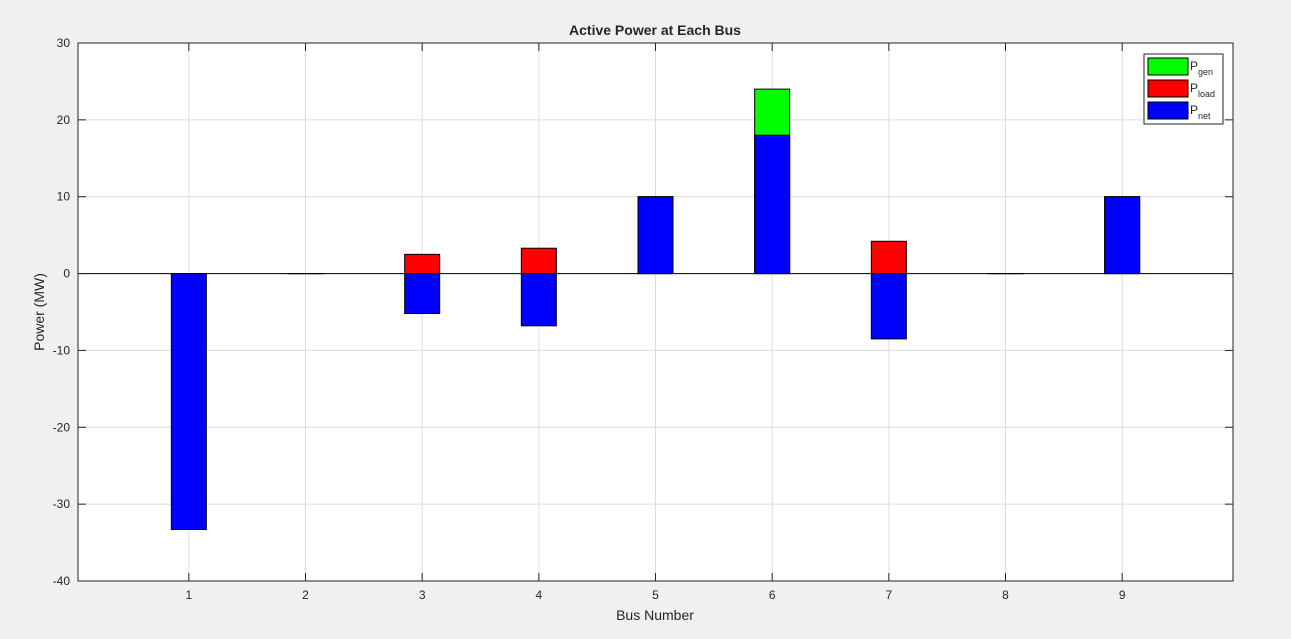 The width and height of the screenshot is (1291, 639). Describe the element at coordinates (188, 595) in the screenshot. I see `x-tick-label: 1` at that location.